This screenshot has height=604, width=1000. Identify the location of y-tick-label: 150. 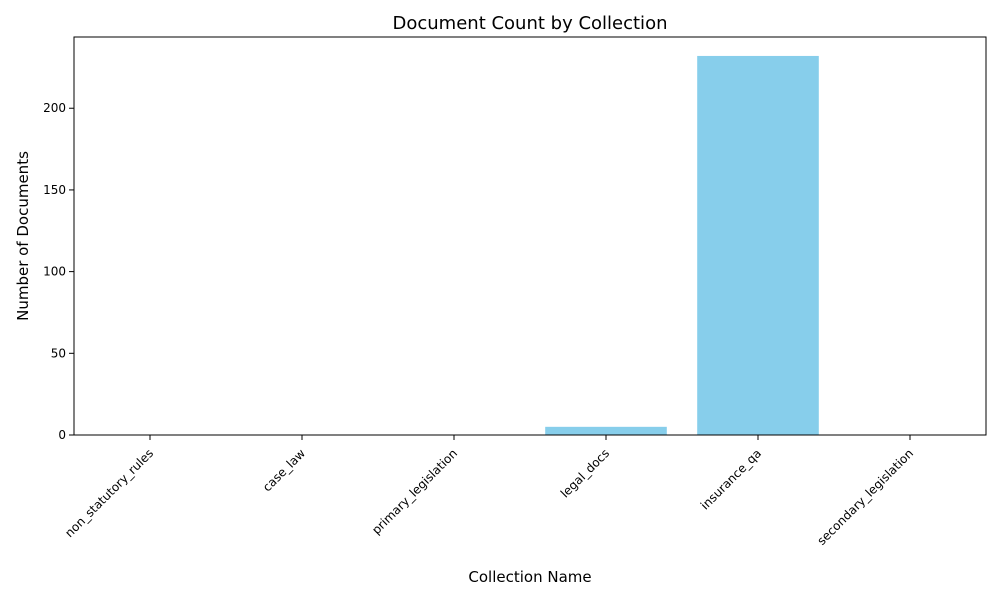
(54, 190).